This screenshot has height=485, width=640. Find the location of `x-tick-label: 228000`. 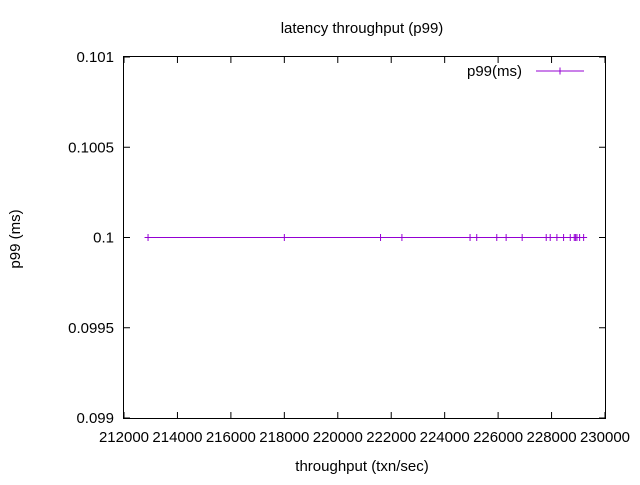

x-tick-label: 228000 is located at coordinates (552, 437).